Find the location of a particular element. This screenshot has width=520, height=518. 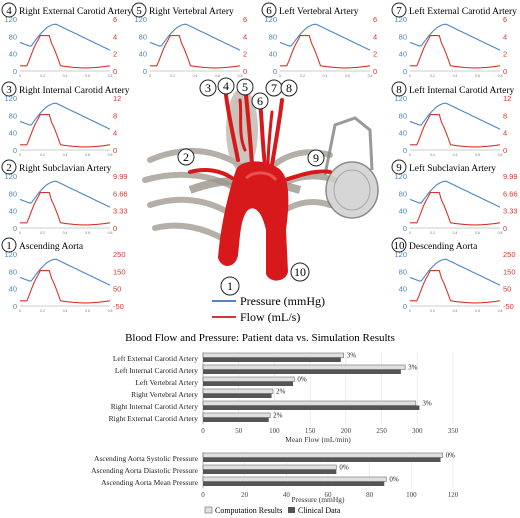

category-label: Left Vertebral Artery is located at coordinates (166, 382).